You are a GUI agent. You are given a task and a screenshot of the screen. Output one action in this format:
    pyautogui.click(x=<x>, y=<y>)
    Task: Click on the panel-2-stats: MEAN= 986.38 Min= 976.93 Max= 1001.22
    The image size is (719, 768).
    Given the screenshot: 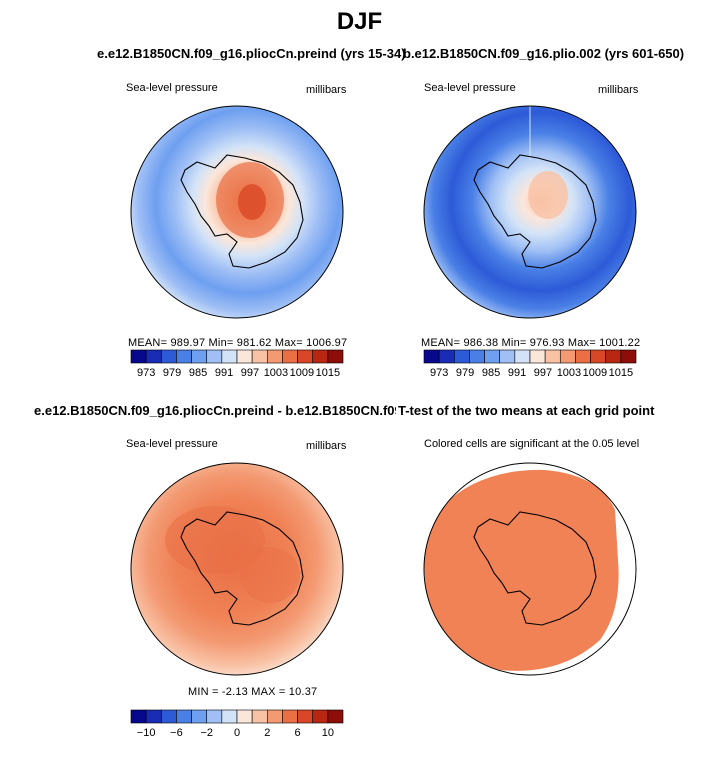 What is the action you would take?
    pyautogui.click(x=531, y=343)
    